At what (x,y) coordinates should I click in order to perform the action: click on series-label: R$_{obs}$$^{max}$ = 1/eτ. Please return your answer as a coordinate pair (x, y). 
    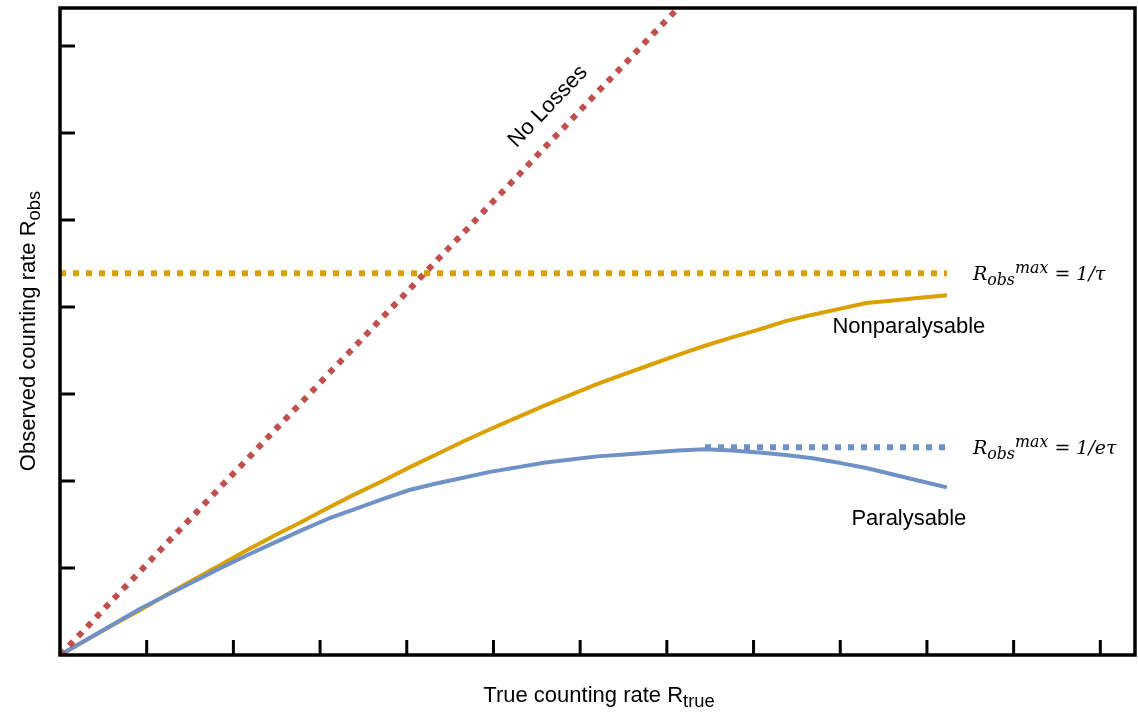
    Looking at the image, I should click on (1044, 447).